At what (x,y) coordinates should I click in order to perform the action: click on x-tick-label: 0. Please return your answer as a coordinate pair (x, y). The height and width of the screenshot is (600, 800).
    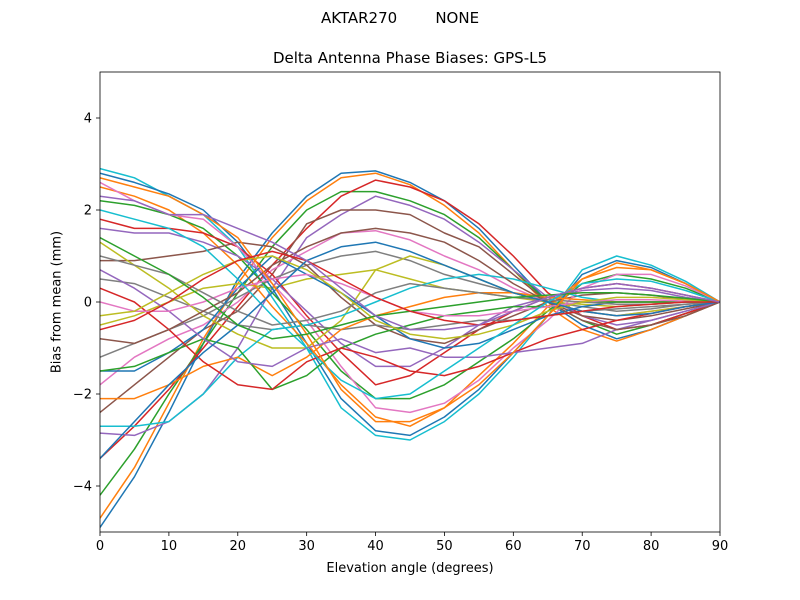
    Looking at the image, I should click on (100, 546).